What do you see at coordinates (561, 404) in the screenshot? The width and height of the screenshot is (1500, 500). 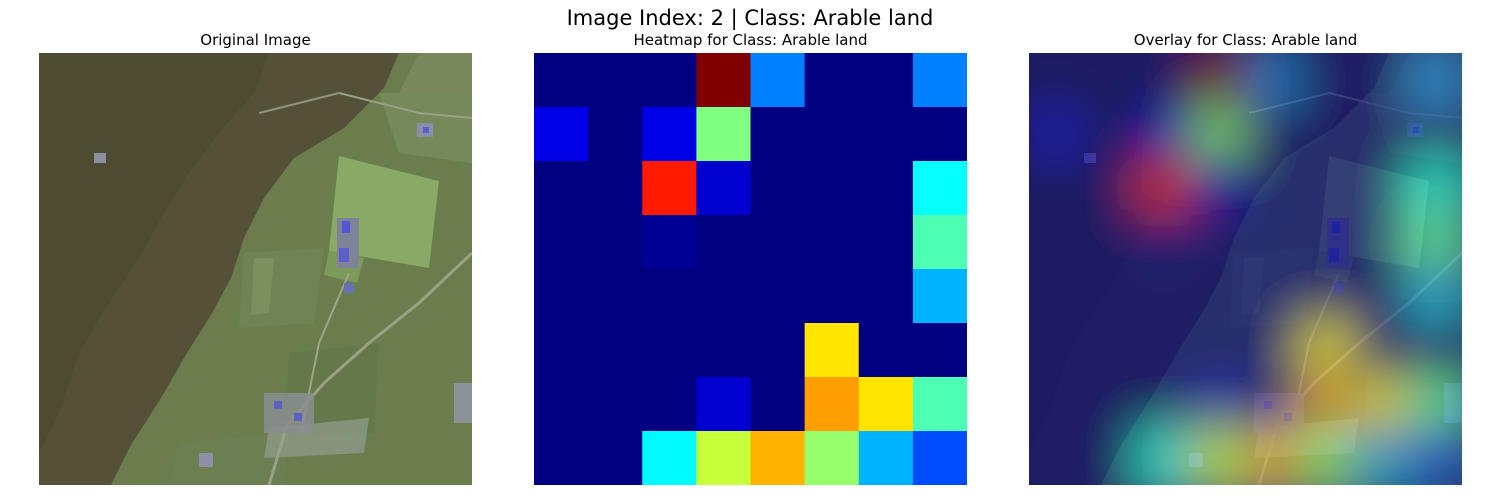 I see `heatmap-cell-r6-c0` at bounding box center [561, 404].